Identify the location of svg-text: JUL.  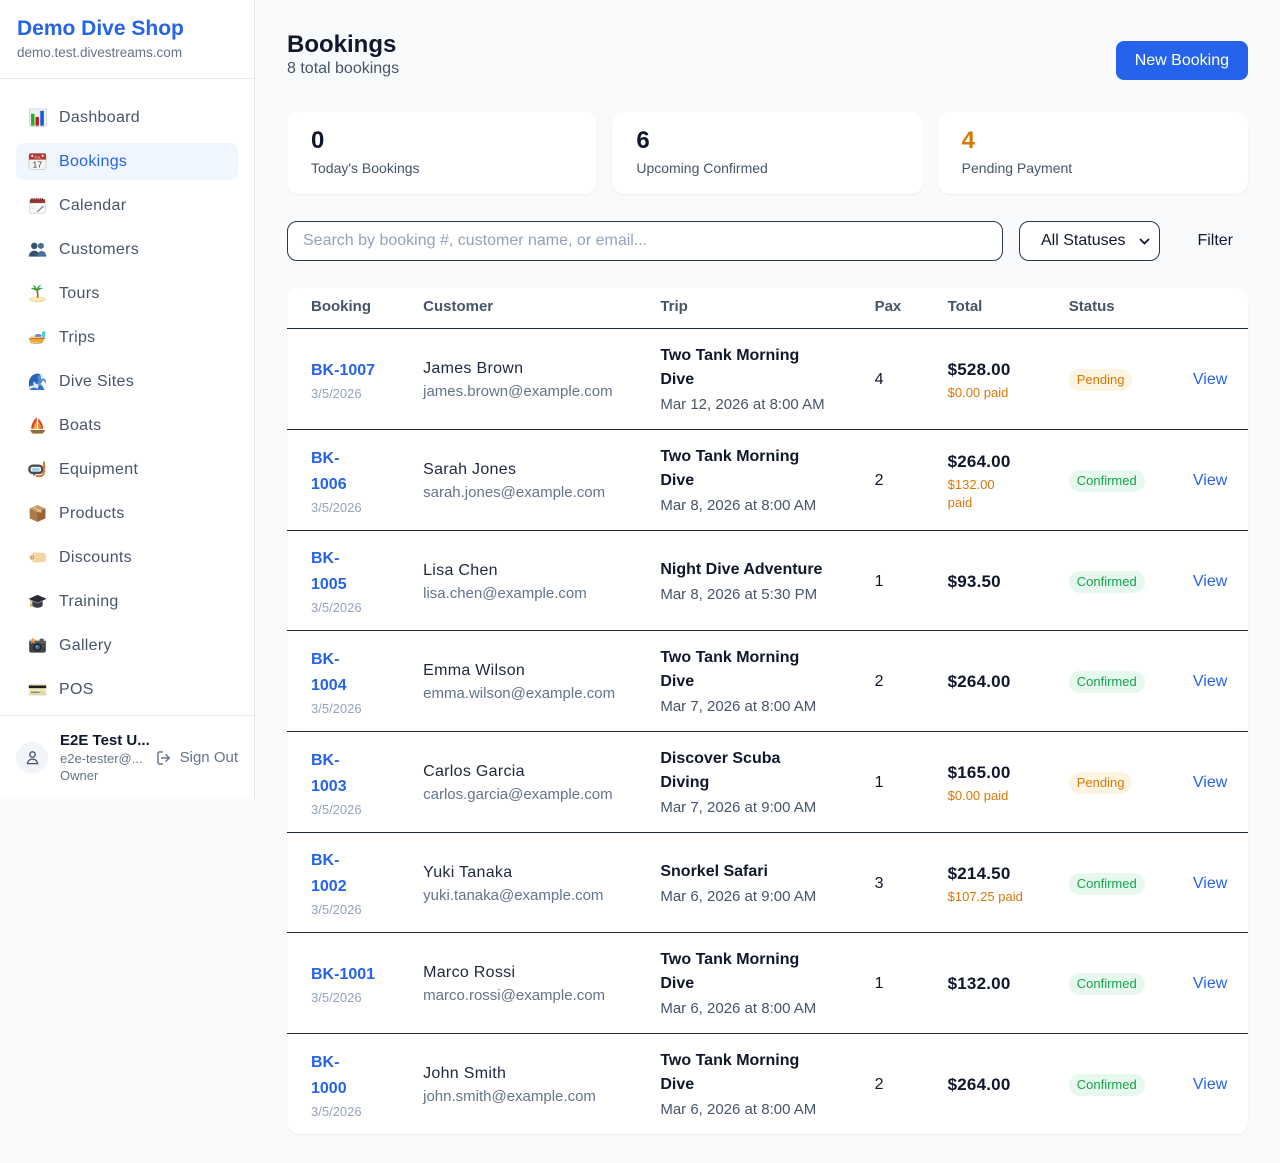
(38, 156).